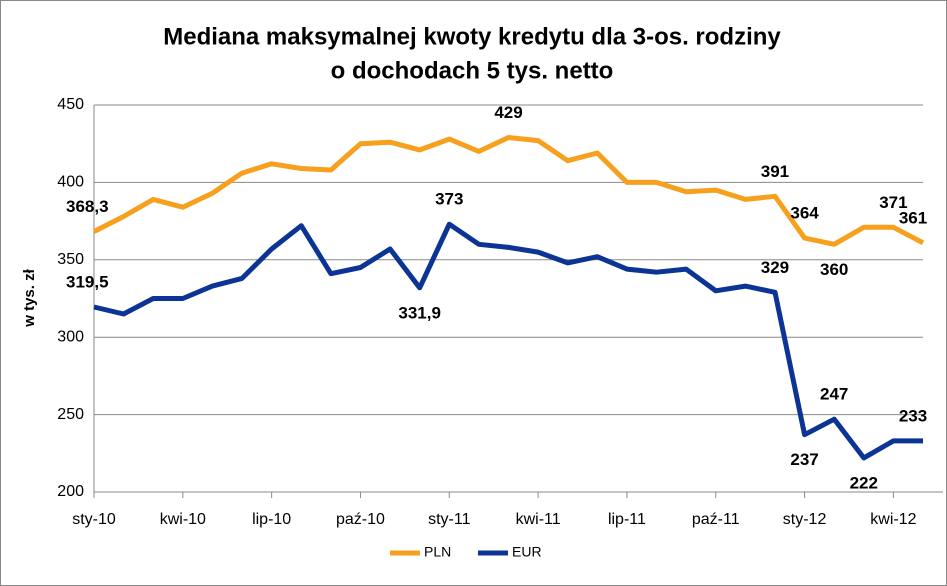  What do you see at coordinates (70, 259) in the screenshot?
I see `y-tick-label: 350` at bounding box center [70, 259].